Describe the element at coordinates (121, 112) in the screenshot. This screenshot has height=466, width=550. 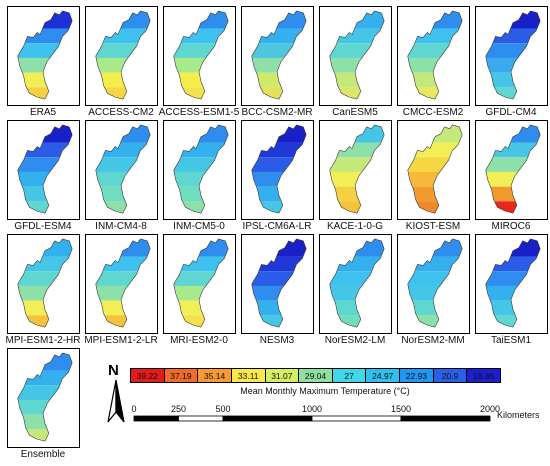
I see `panel-label: ACCESS-CM2` at that location.